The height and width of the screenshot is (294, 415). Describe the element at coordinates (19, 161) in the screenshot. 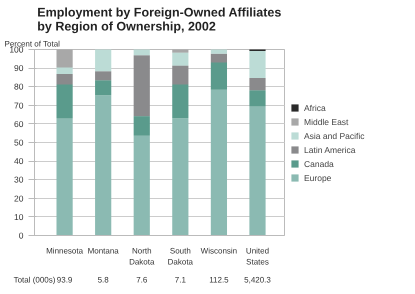

I see `y-tick-label: 40` at that location.